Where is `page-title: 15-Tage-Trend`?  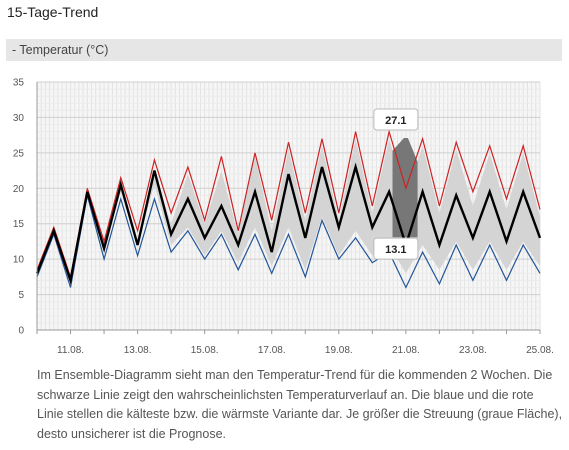
page-title: 15-Tage-Trend is located at coordinates (53, 12).